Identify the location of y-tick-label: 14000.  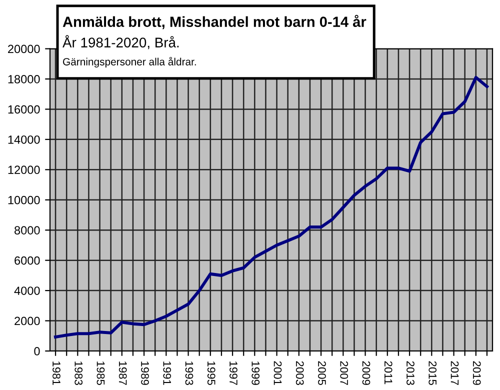
(24, 139).